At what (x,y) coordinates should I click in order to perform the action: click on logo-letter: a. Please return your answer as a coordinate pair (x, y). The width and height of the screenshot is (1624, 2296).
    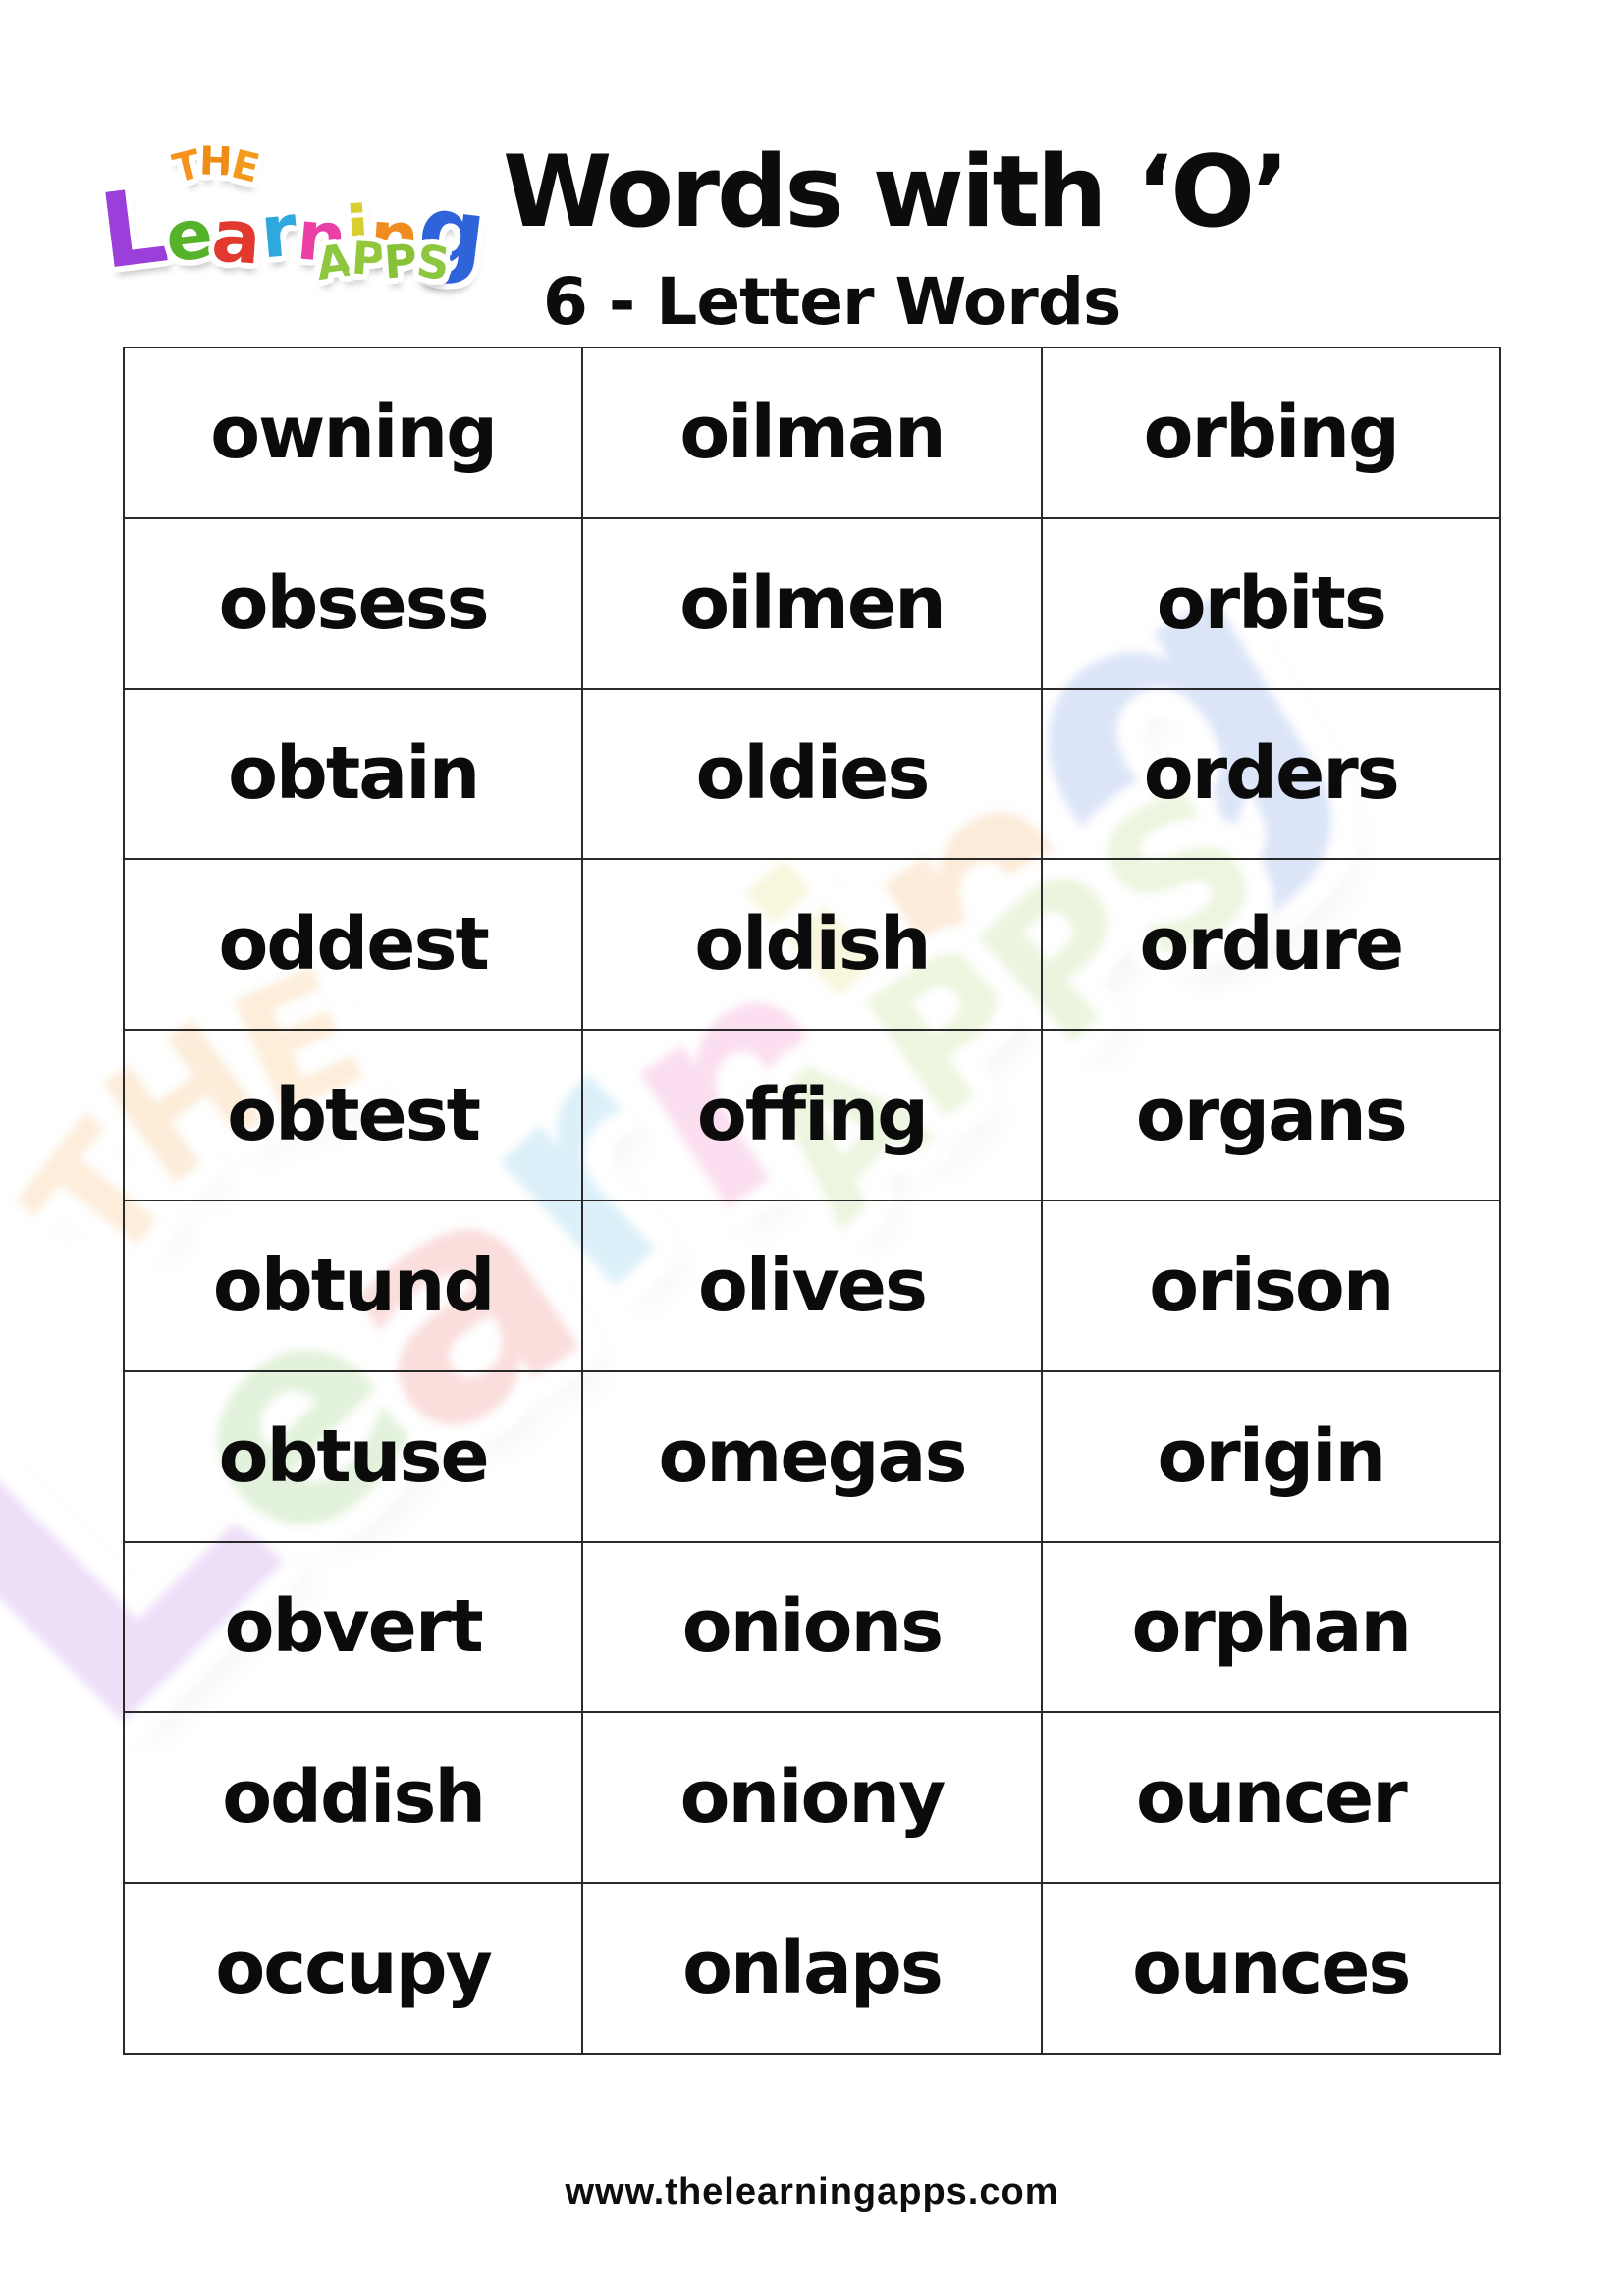
    Looking at the image, I should click on (237, 237).